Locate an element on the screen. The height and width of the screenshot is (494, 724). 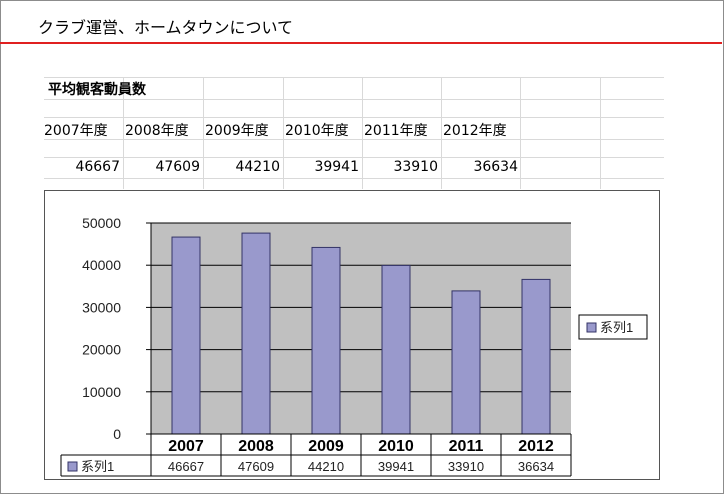
x-category-label: 2007 is located at coordinates (186, 446).